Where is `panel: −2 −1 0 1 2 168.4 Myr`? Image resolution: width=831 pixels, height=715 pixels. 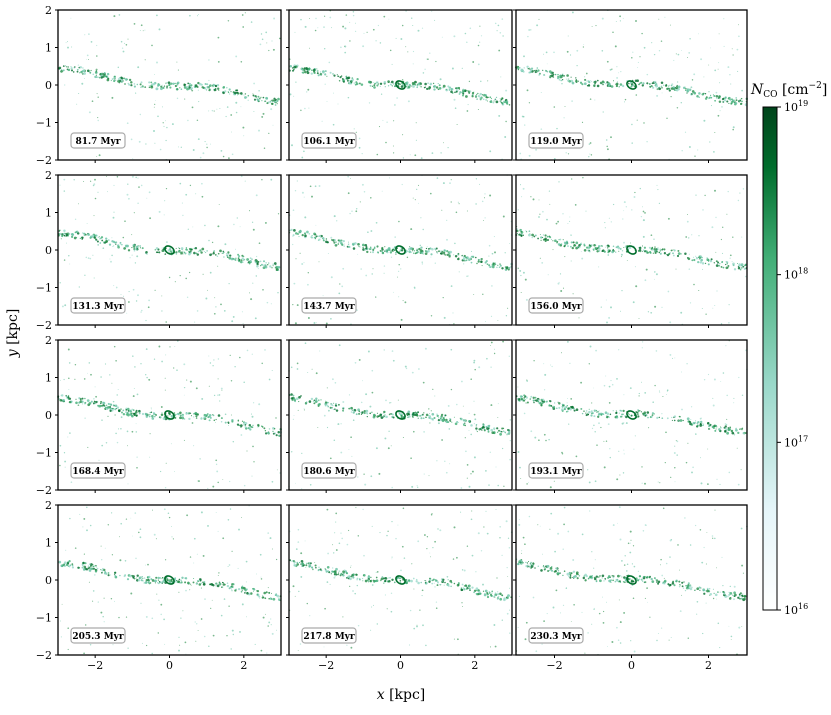 panel: −2 −1 0 1 2 168.4 Myr is located at coordinates (159, 415).